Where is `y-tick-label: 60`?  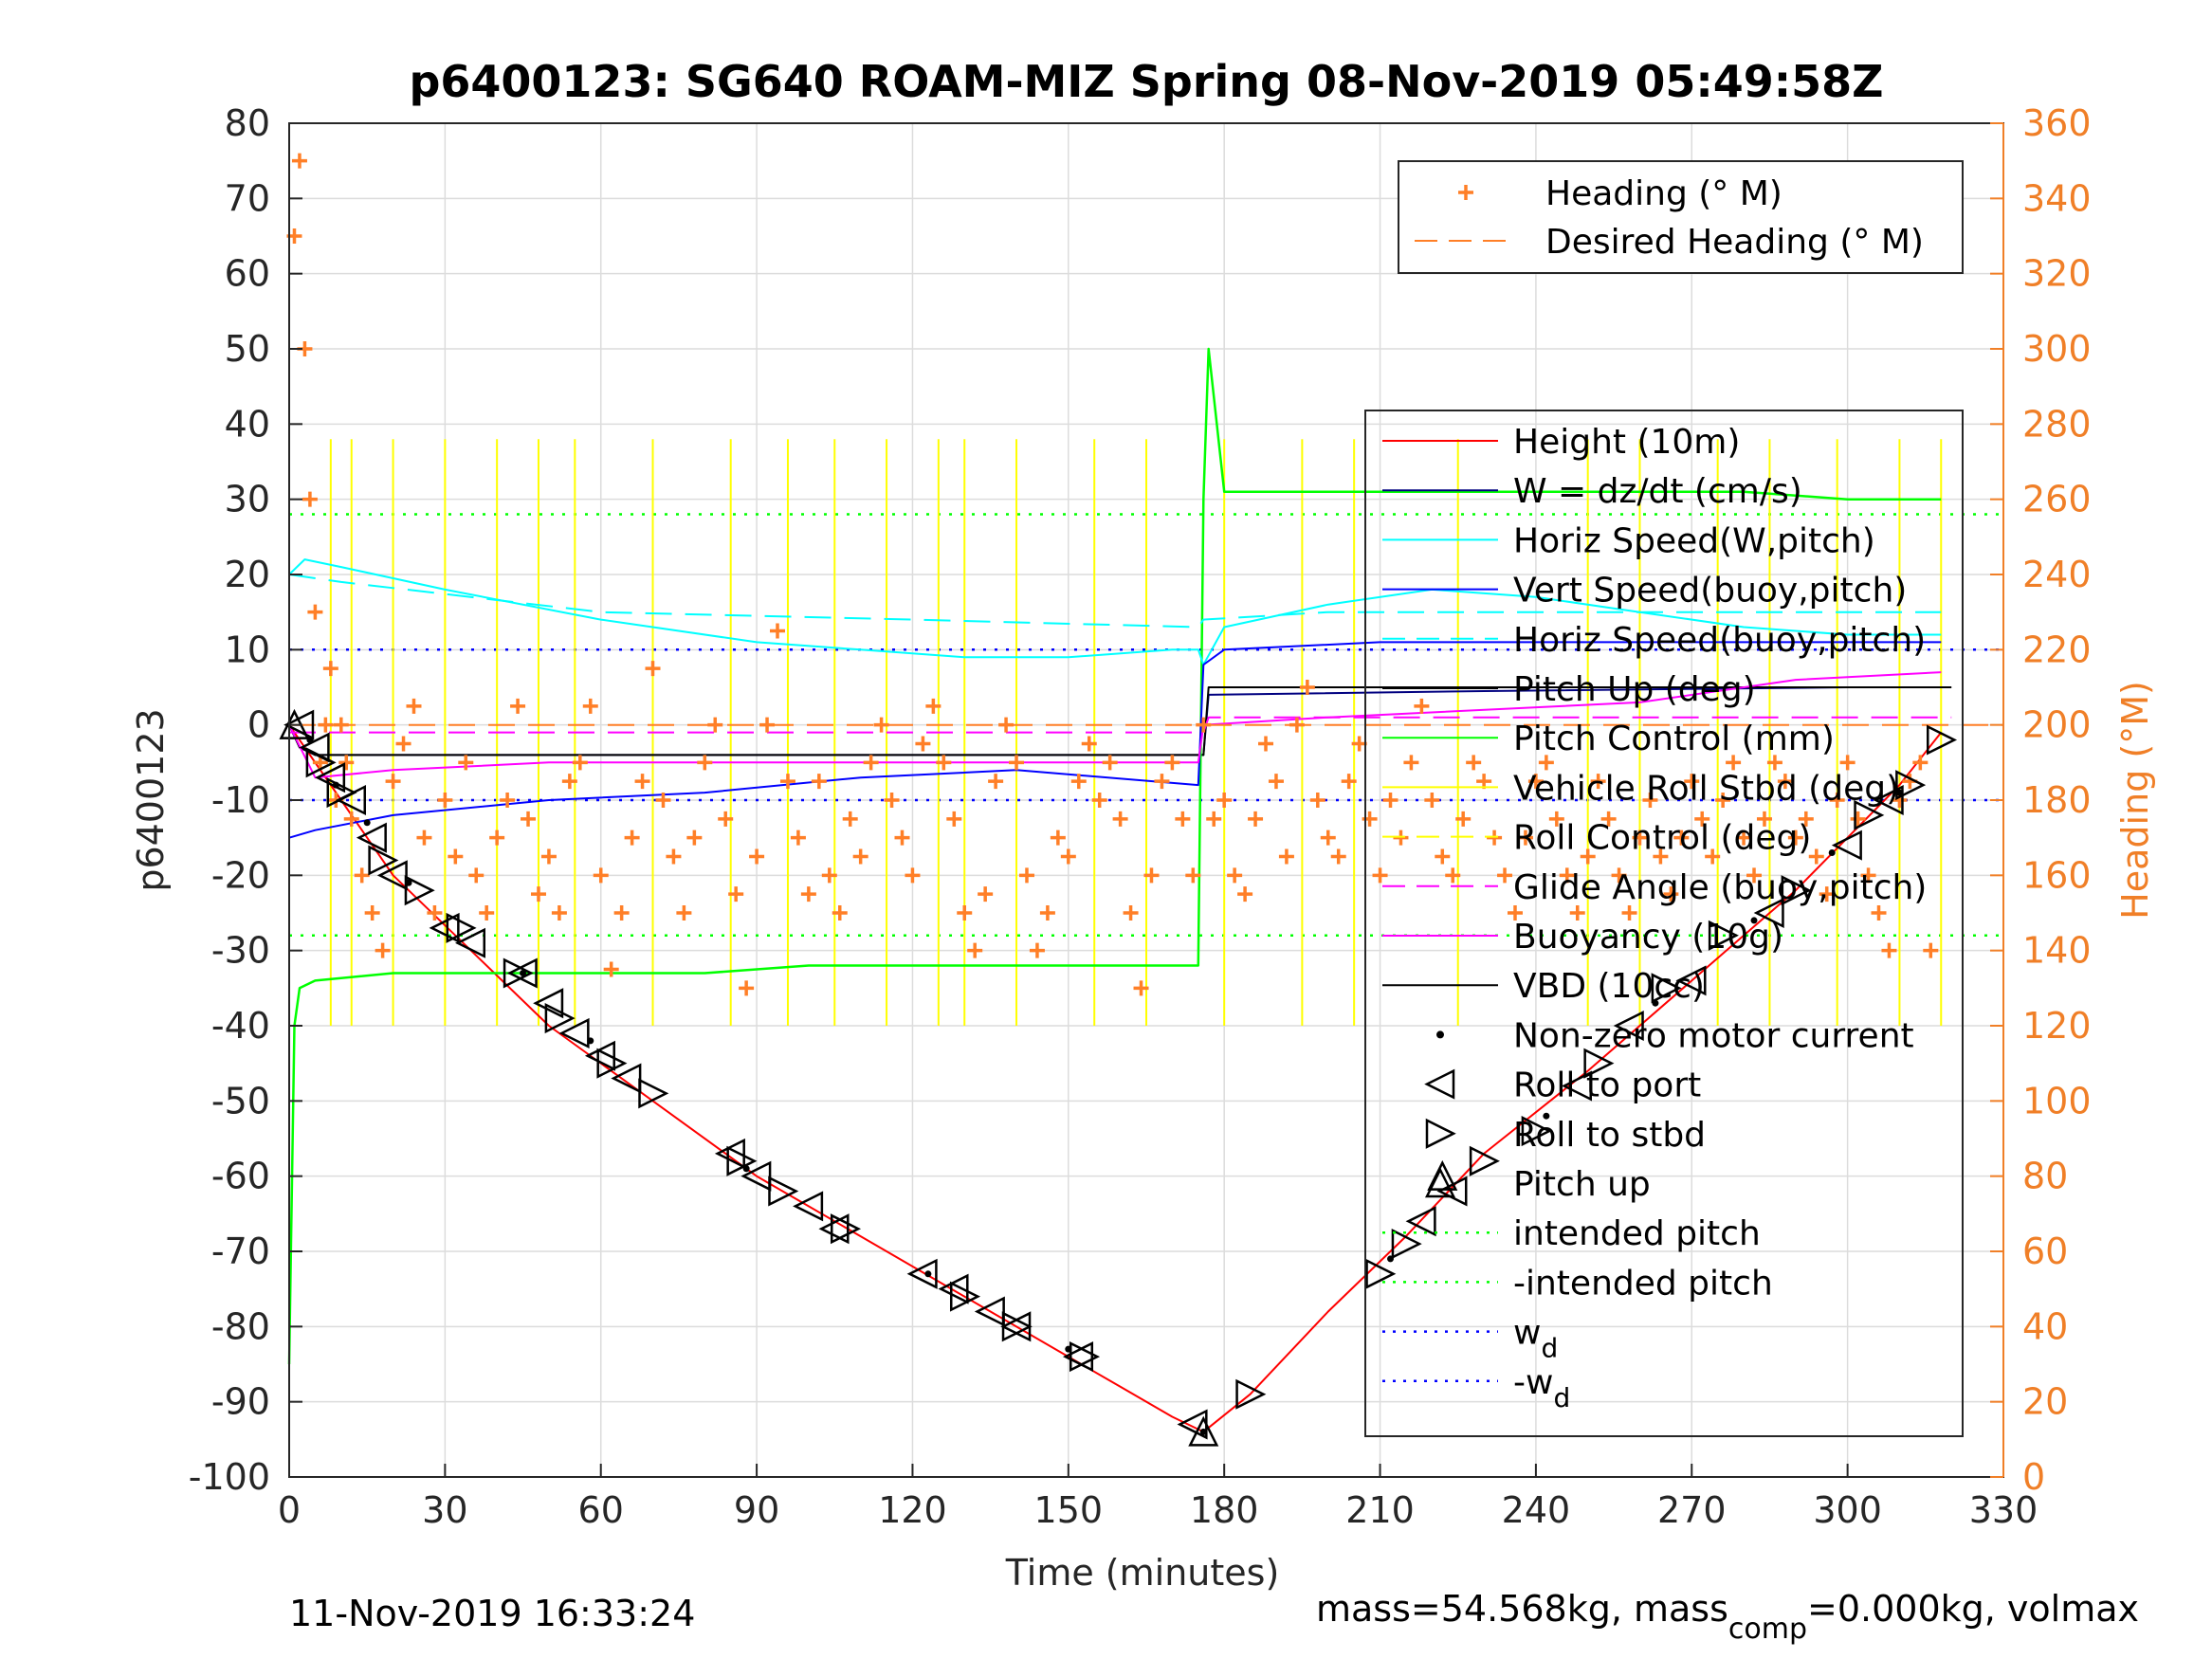 y-tick-label: 60 is located at coordinates (247, 274).